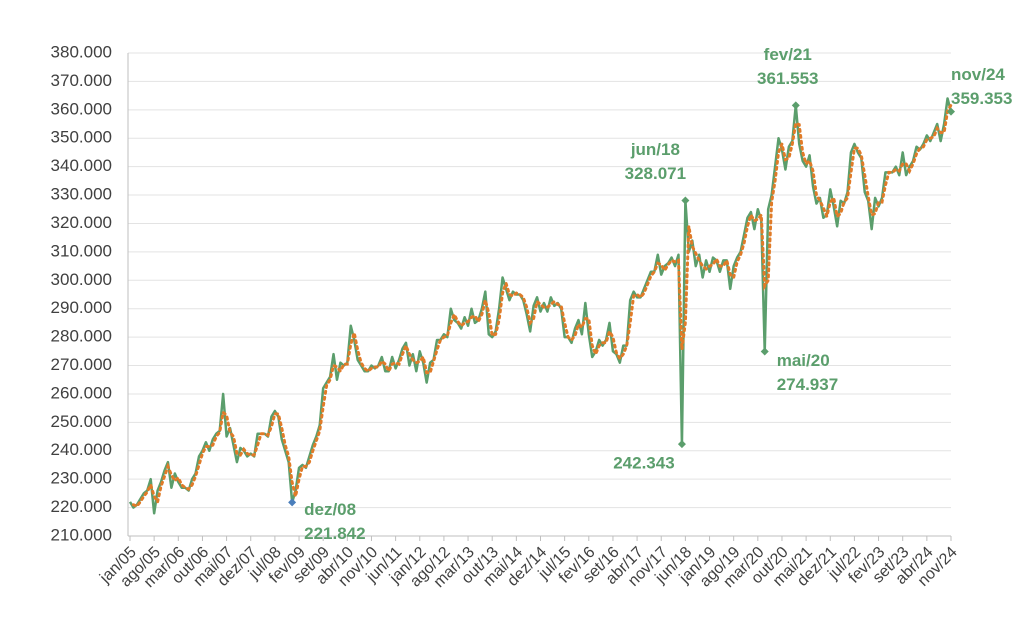 The image size is (1024, 638). What do you see at coordinates (81, 506) in the screenshot?
I see `y-tick-label: 220.000` at bounding box center [81, 506].